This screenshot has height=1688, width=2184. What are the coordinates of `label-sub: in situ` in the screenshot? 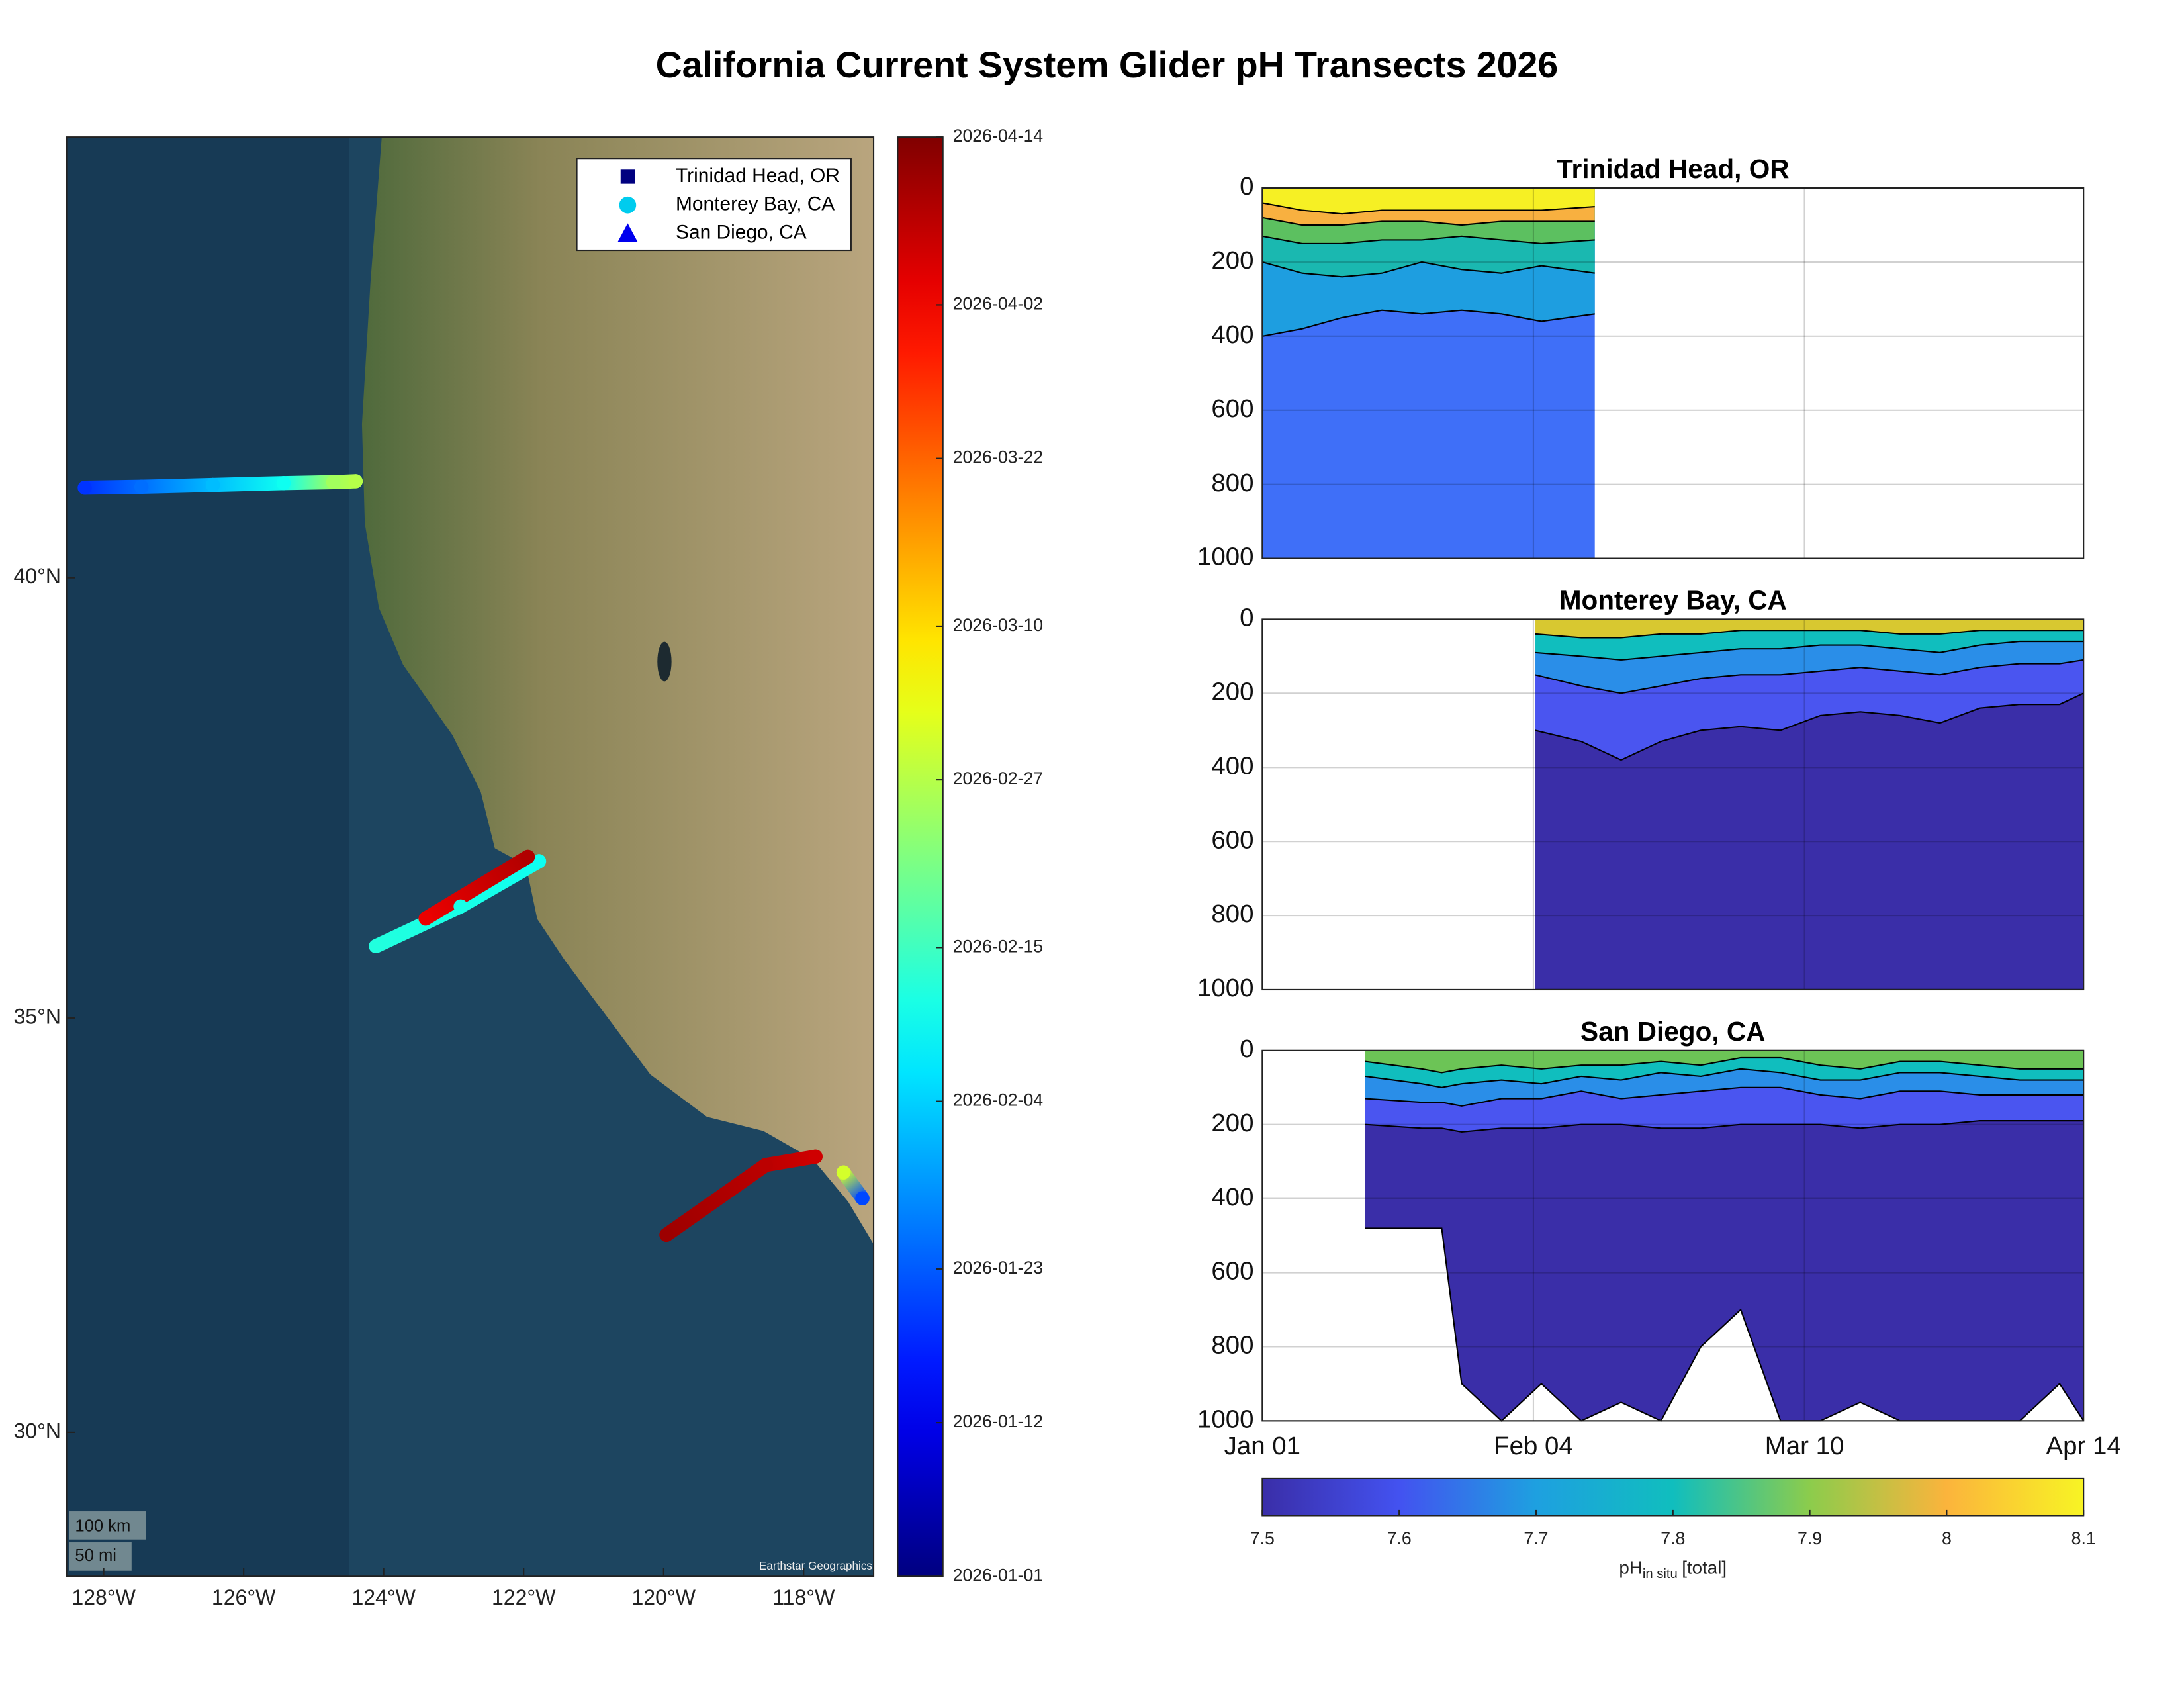 It's located at (1661, 1575).